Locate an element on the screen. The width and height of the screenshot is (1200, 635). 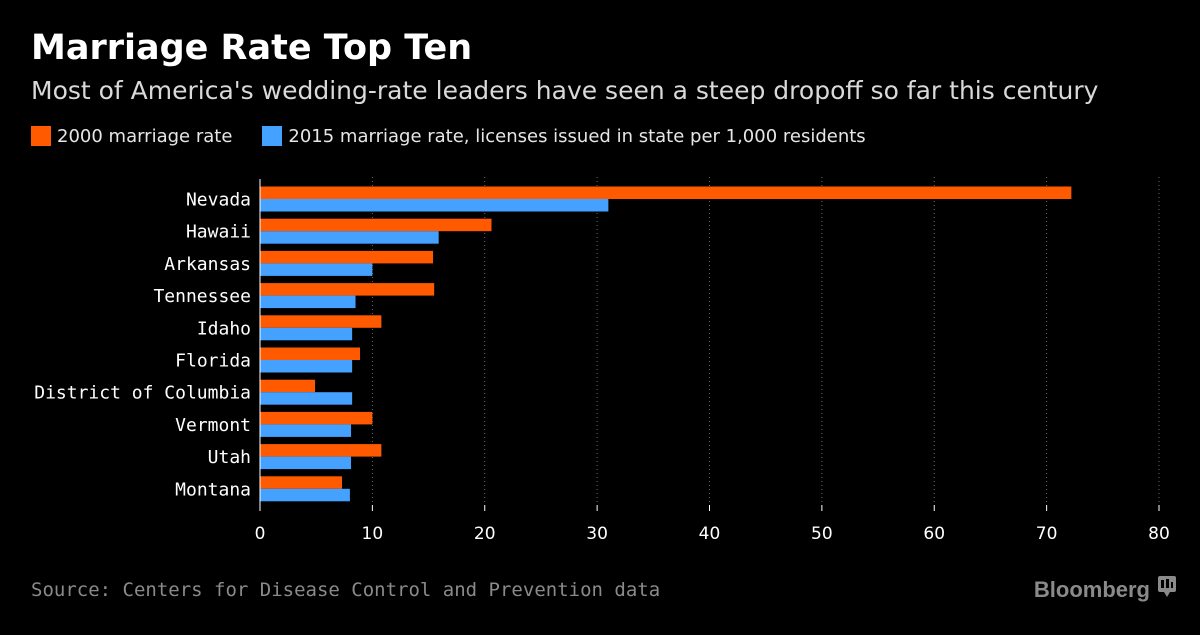
category-label: Tennessee is located at coordinates (202, 296).